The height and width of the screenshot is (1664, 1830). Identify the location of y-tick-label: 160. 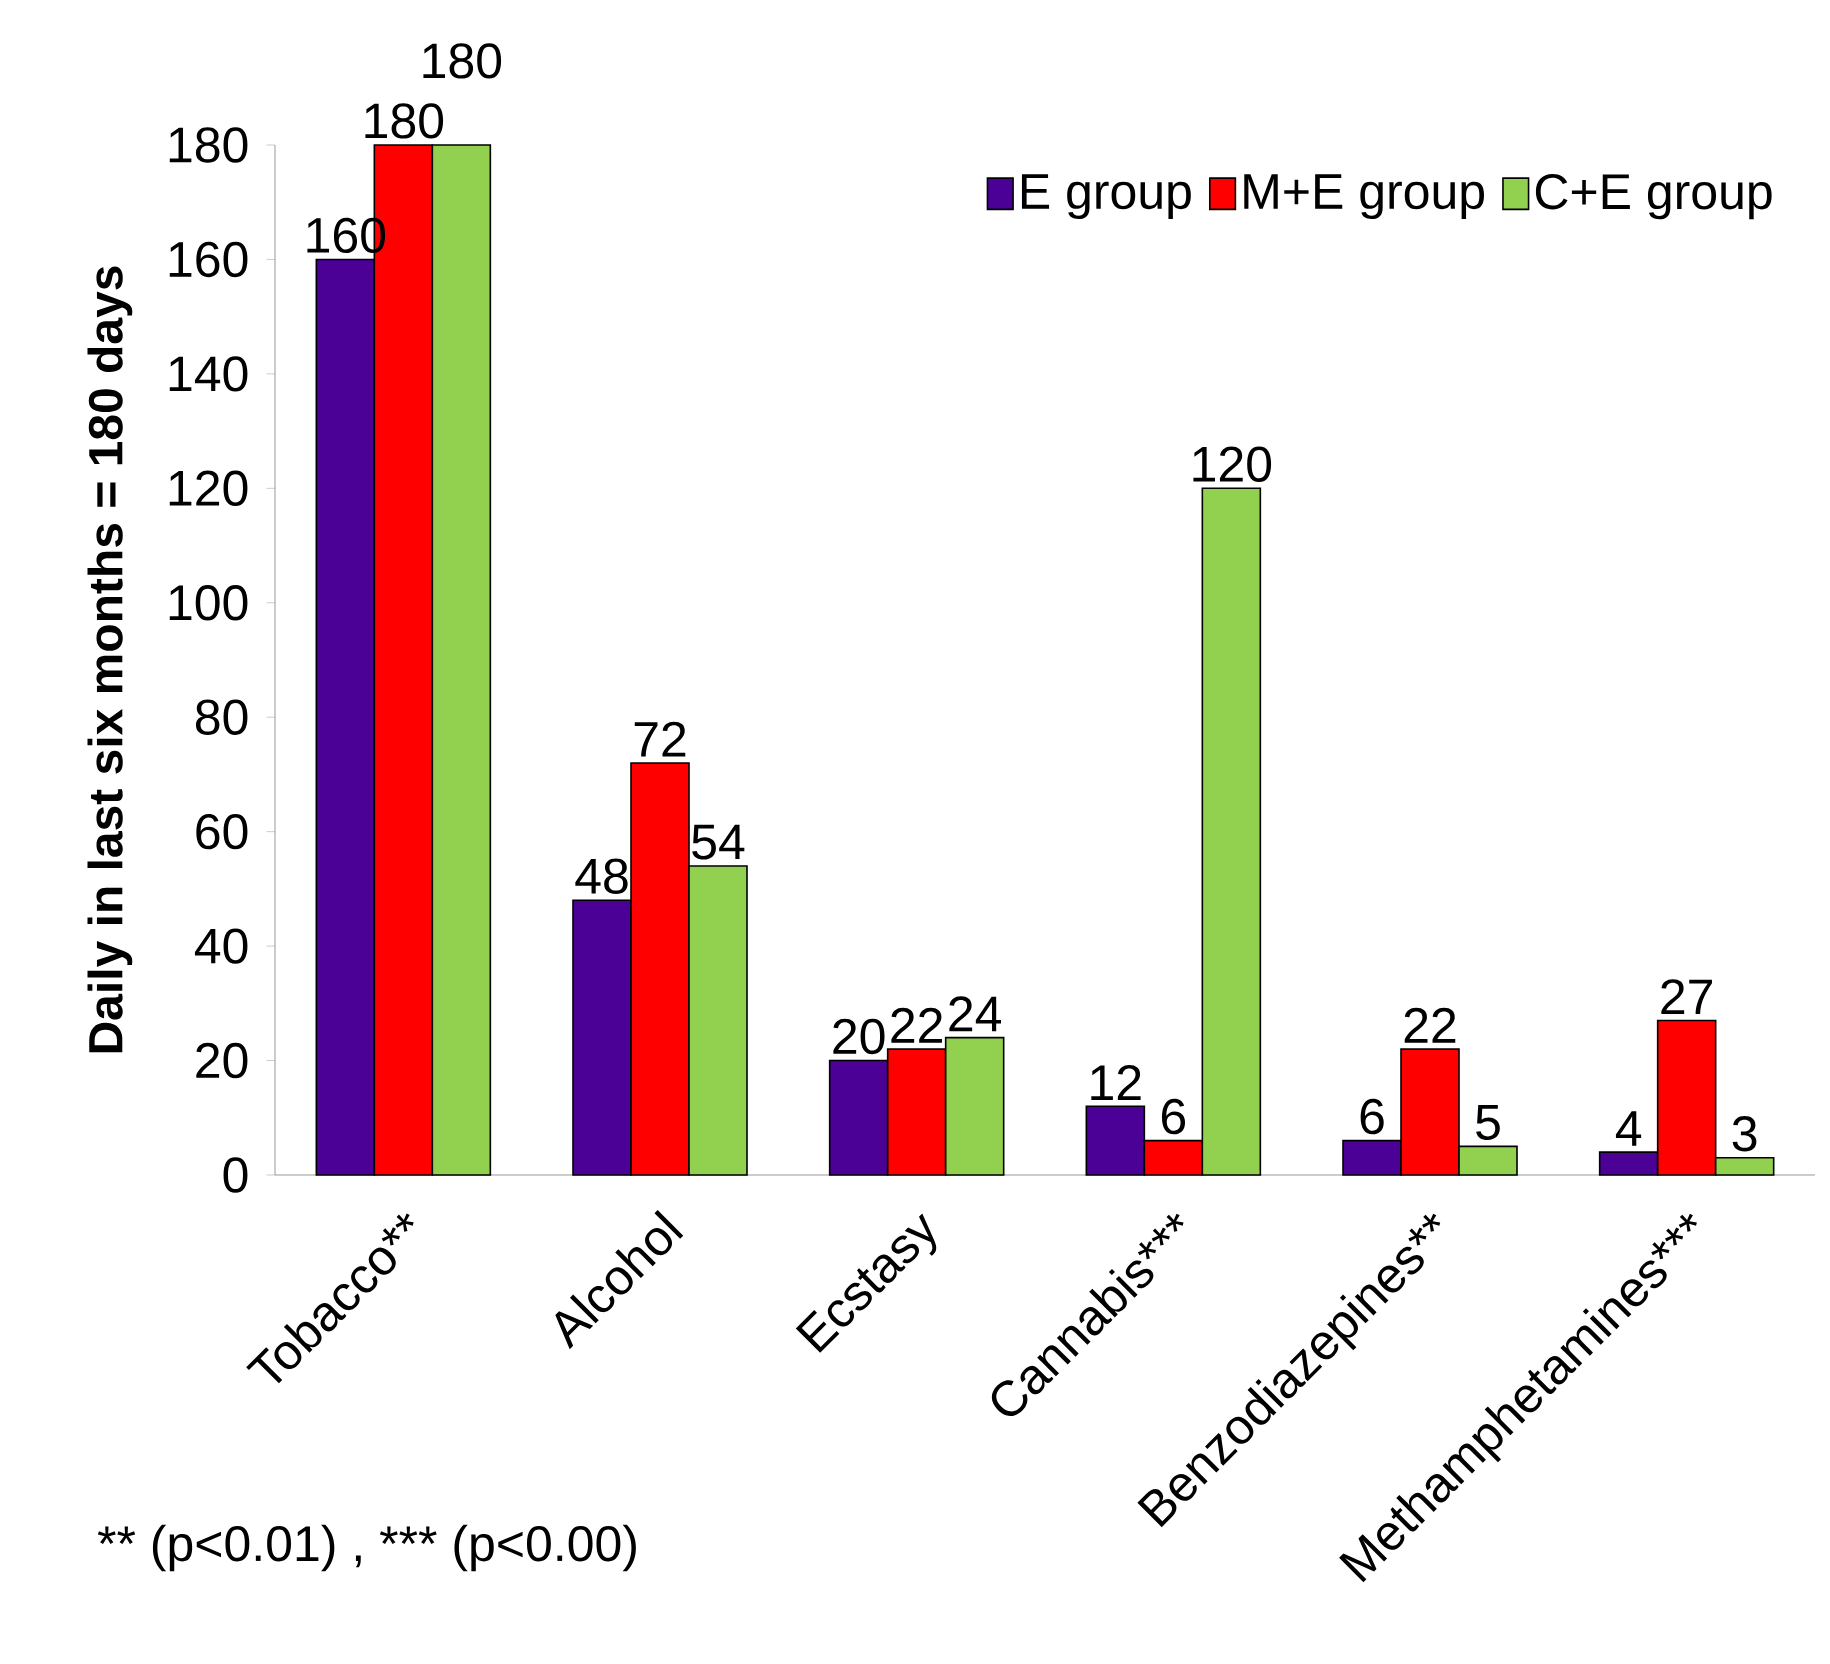
(208, 259).